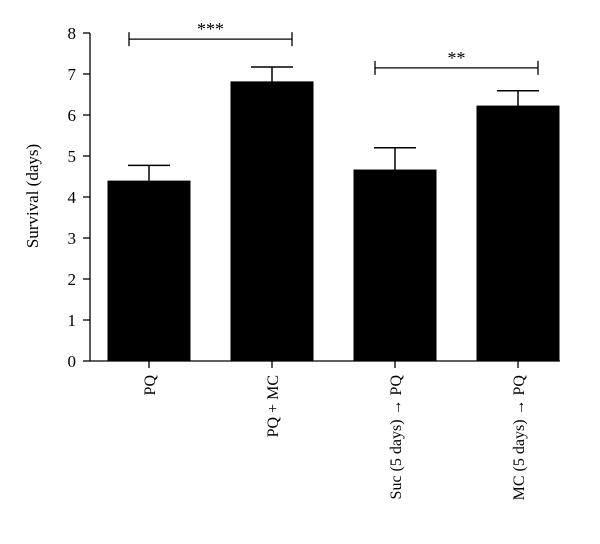 The height and width of the screenshot is (544, 600). Describe the element at coordinates (457, 58) in the screenshot. I see `significance-label: **` at that location.